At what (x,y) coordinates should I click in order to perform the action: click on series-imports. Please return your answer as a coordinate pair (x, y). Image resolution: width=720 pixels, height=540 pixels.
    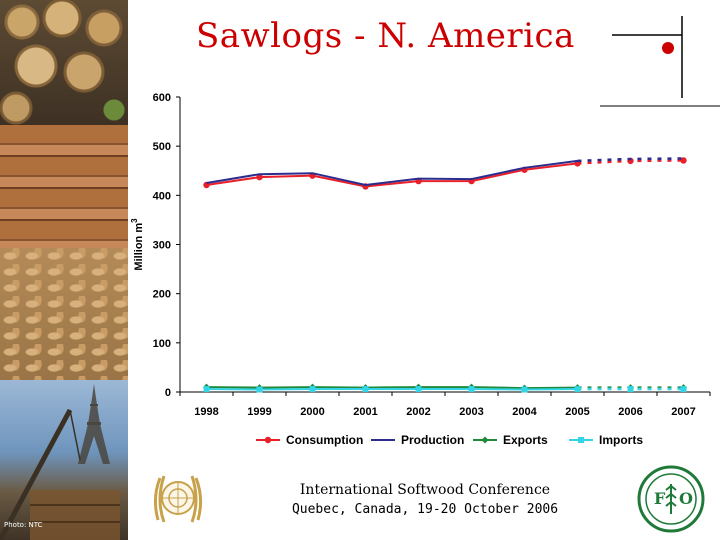
    Looking at the image, I should click on (445, 389).